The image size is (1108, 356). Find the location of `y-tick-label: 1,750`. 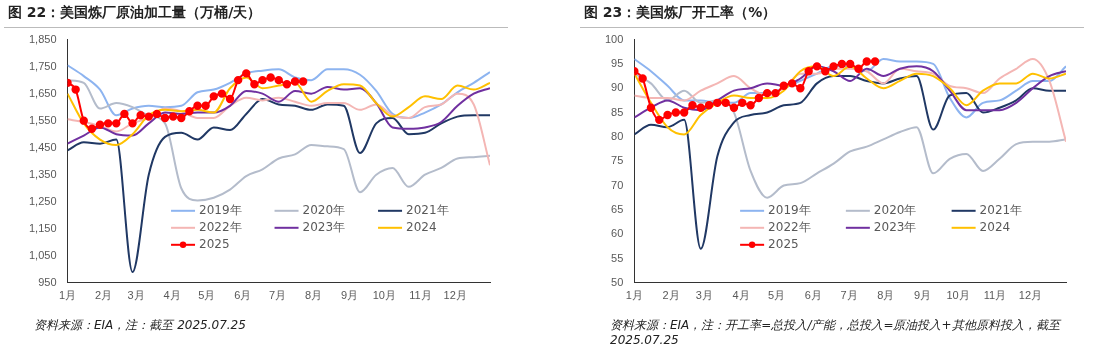

y-tick-label: 1,750 is located at coordinates (43, 65).